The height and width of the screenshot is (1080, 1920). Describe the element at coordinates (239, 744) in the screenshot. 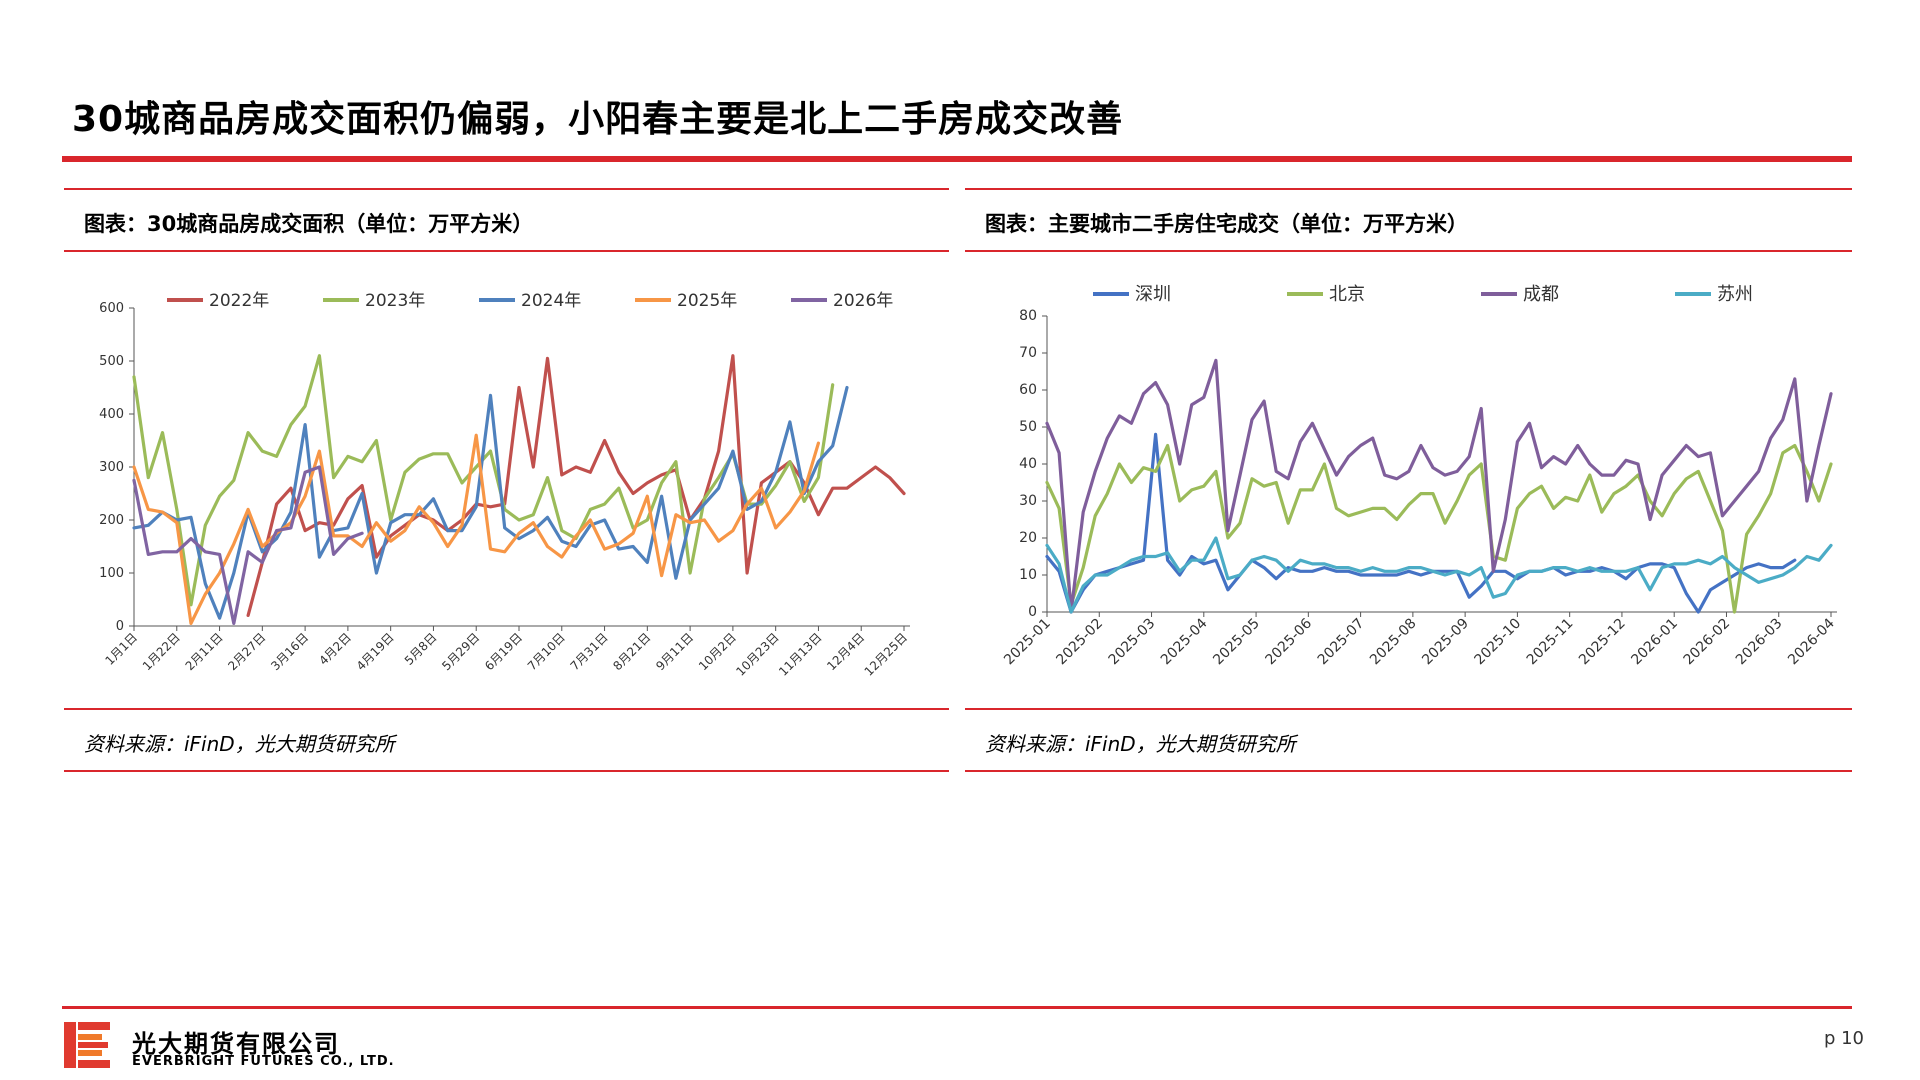

I see `left-panel-source: 资料来源：iFinD，光大期货研究所` at that location.